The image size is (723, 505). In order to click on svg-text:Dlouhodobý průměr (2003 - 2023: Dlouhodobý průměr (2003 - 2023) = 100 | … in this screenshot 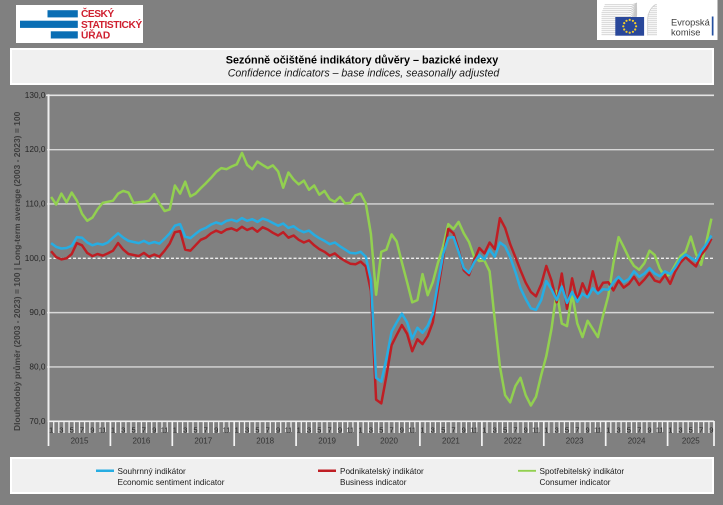, I will do `click(17, 271)`.